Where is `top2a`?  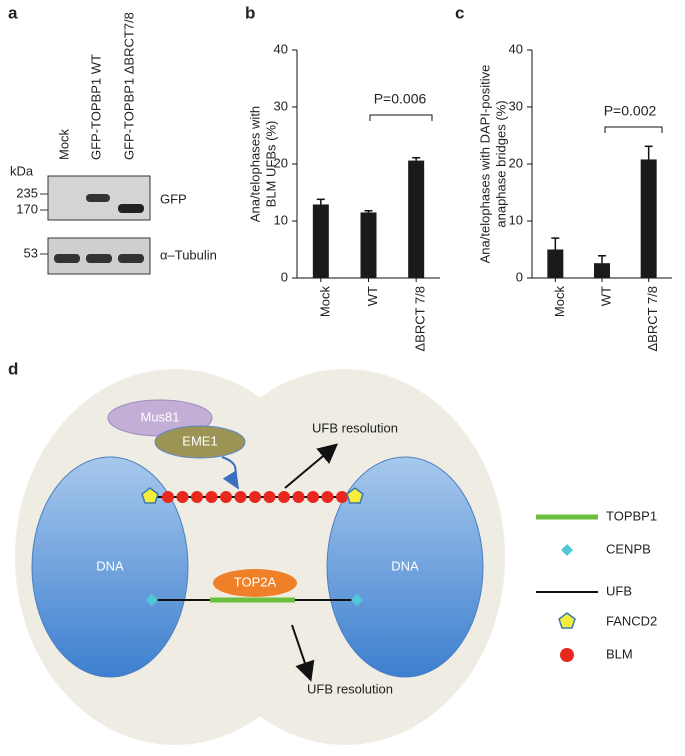 top2a is located at coordinates (255, 583).